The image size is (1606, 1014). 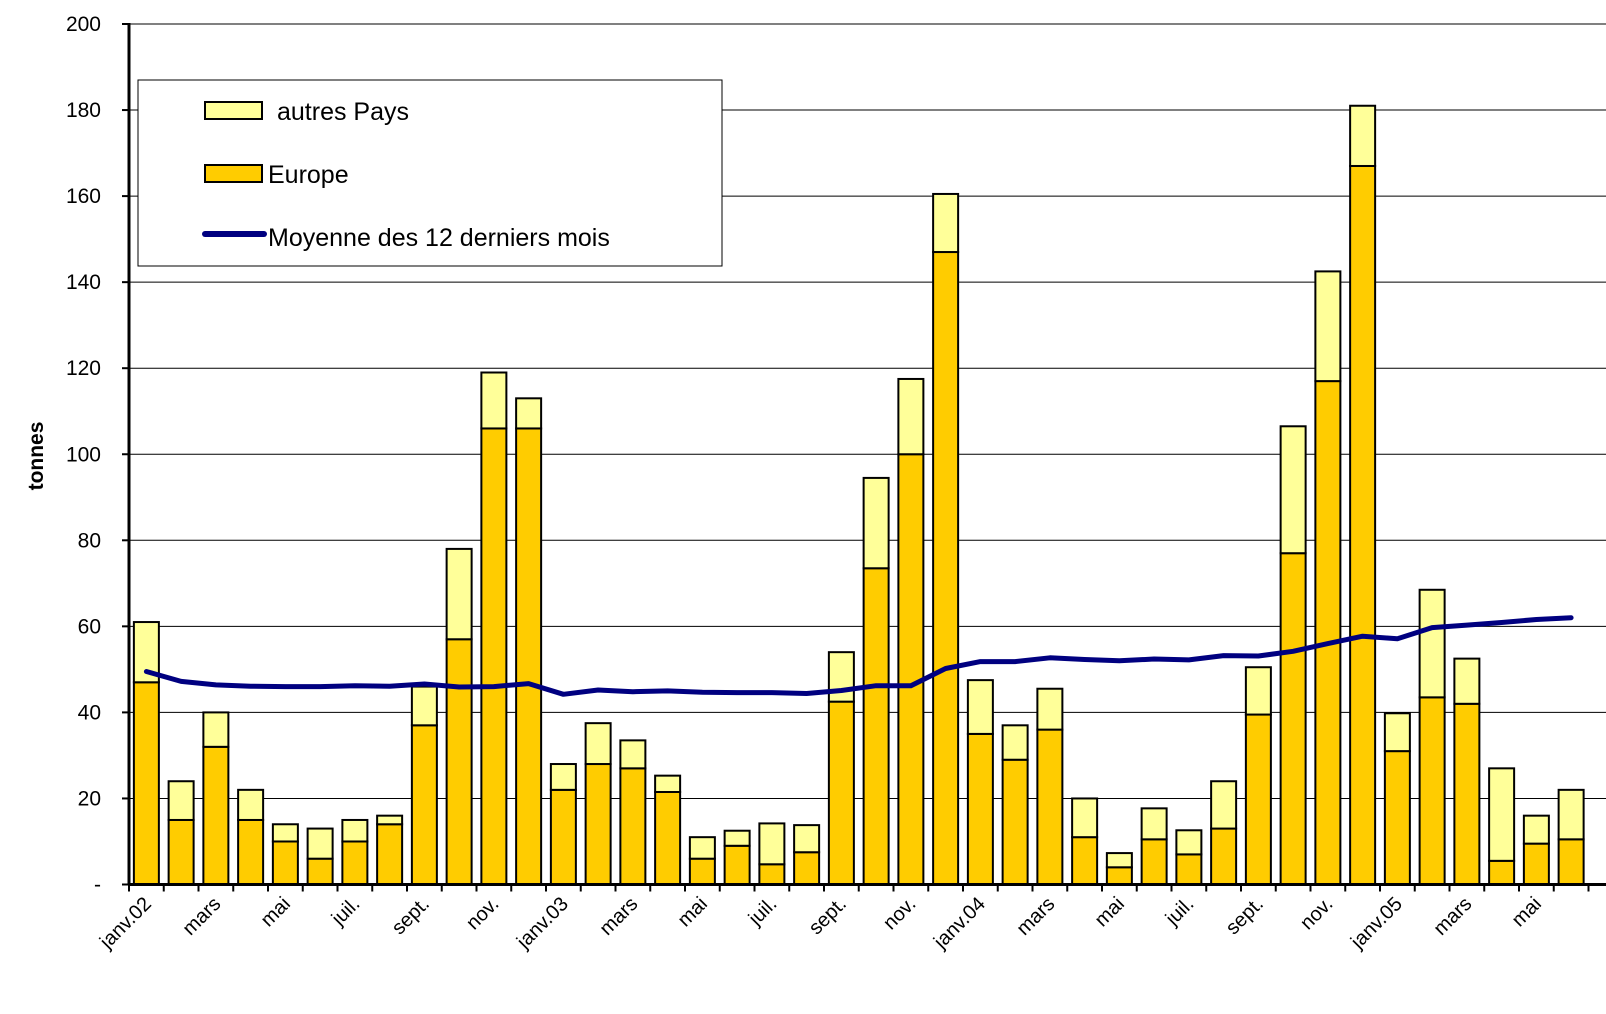 What do you see at coordinates (233, 110) in the screenshot?
I see `legend-swatch-autres-pays` at bounding box center [233, 110].